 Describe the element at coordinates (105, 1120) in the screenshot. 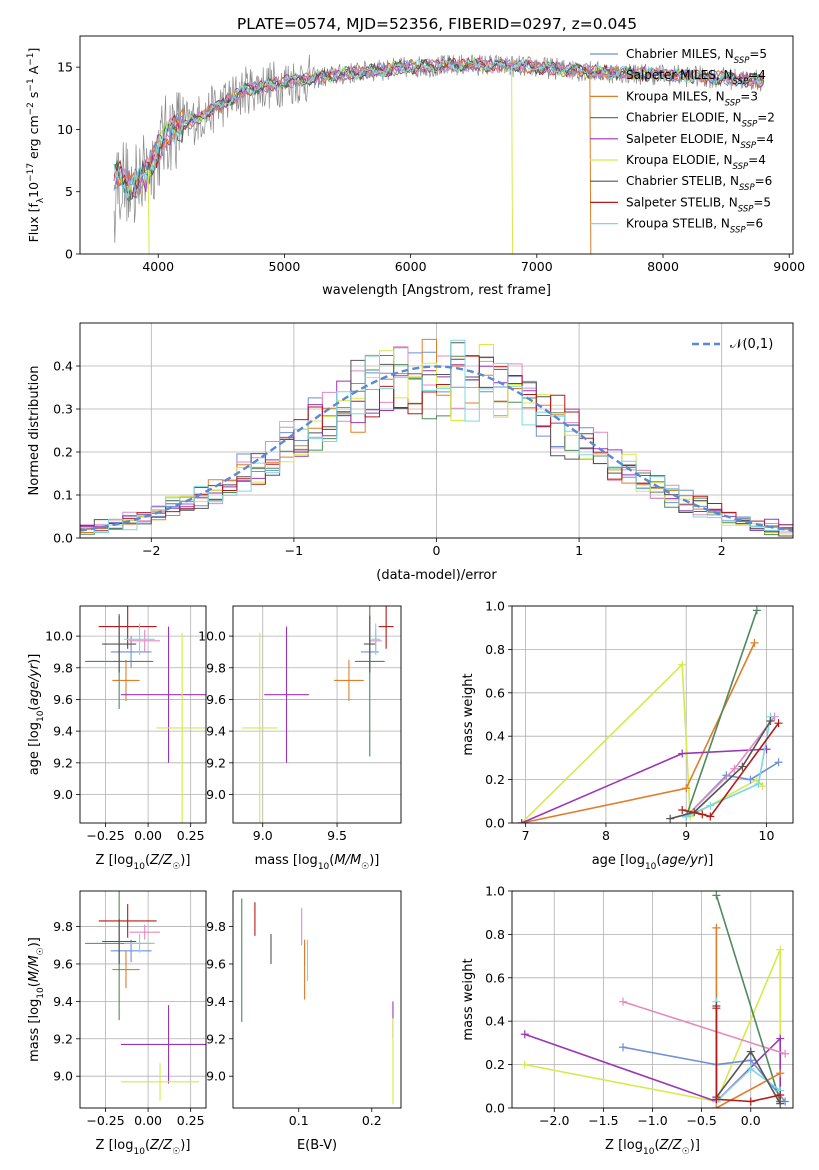

I see `x-tick-label: −0.25` at that location.